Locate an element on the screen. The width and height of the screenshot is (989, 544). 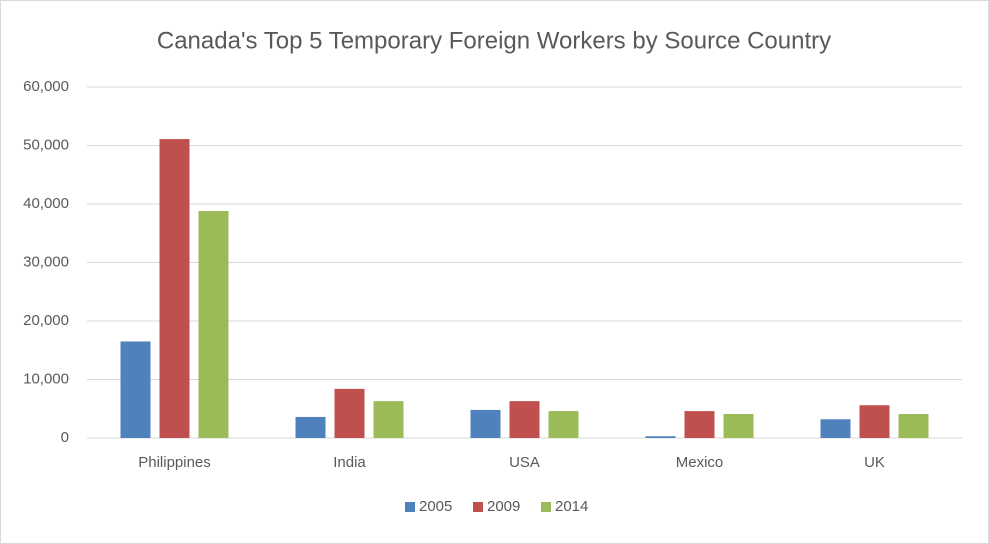
y-tick-label: 60,000 is located at coordinates (46, 86).